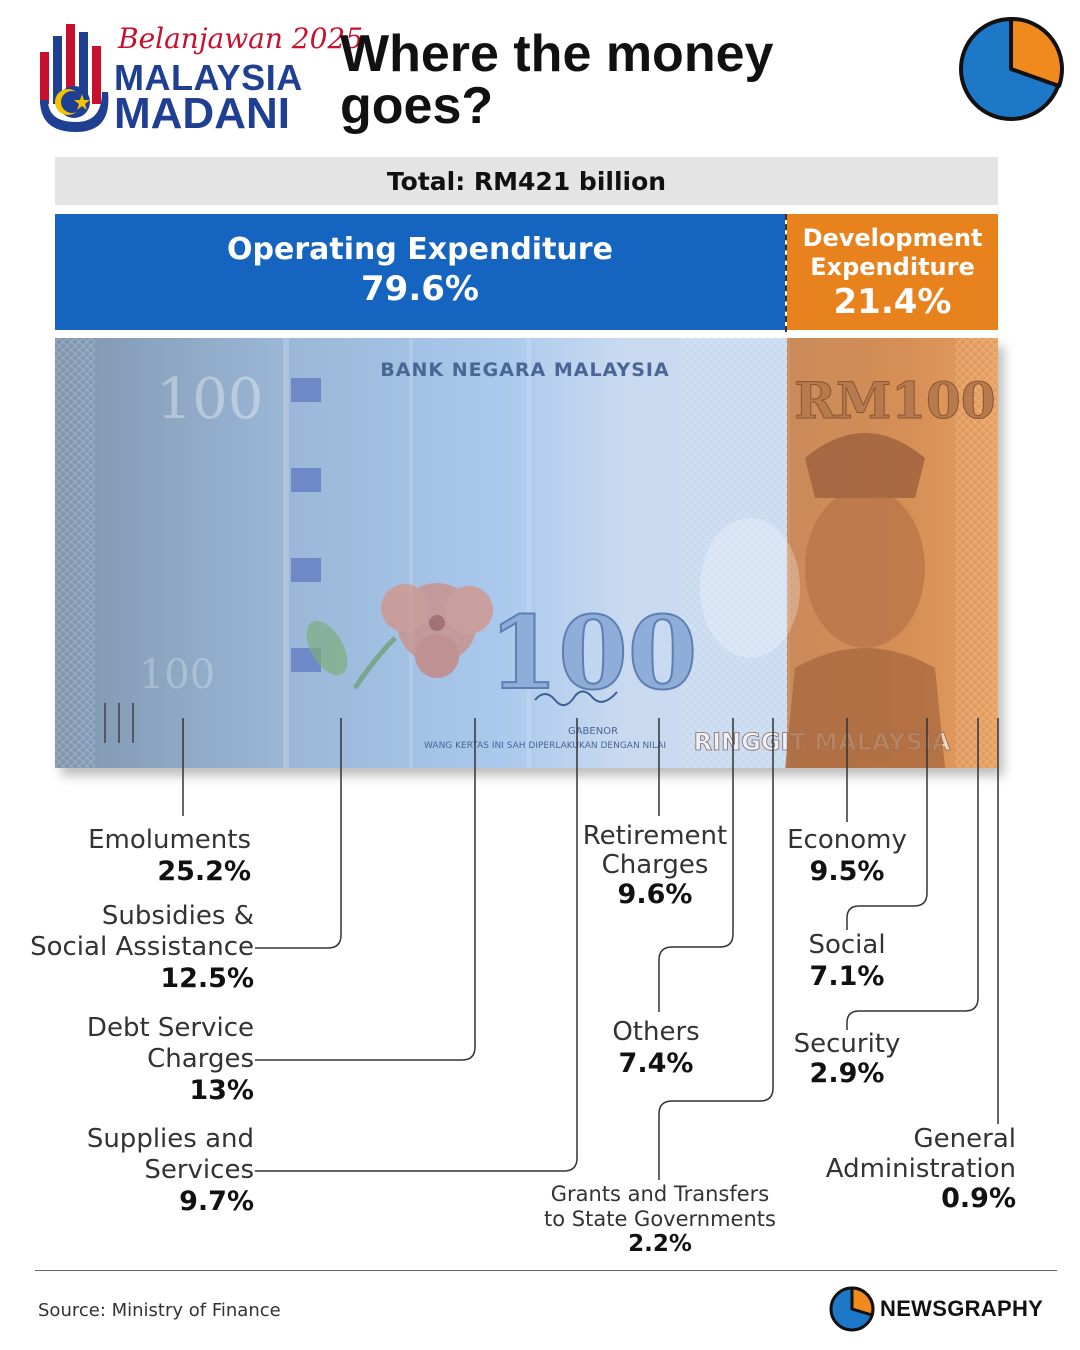 Image resolution: width=1080 pixels, height=1350 pixels. Describe the element at coordinates (557, 80) in the screenshot. I see `headline: Where the money goes?` at that location.